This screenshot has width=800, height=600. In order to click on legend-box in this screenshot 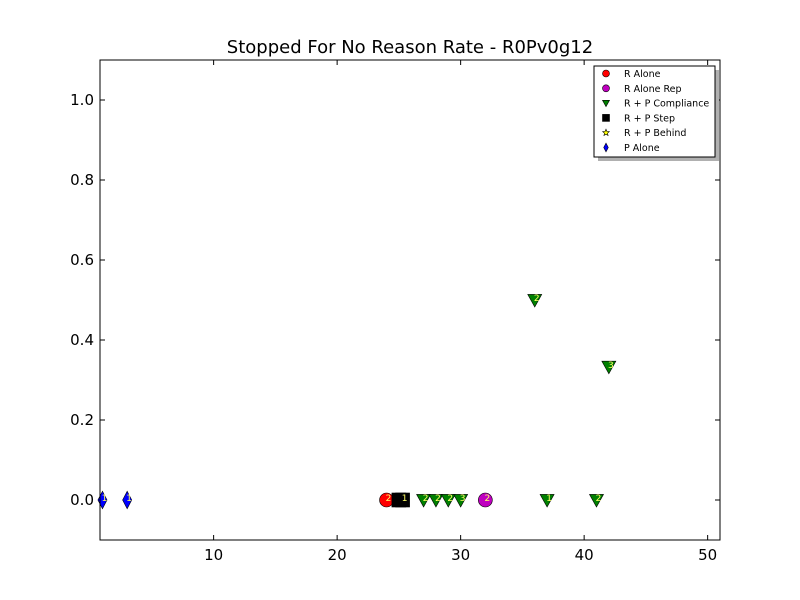, I will do `click(654, 111)`.